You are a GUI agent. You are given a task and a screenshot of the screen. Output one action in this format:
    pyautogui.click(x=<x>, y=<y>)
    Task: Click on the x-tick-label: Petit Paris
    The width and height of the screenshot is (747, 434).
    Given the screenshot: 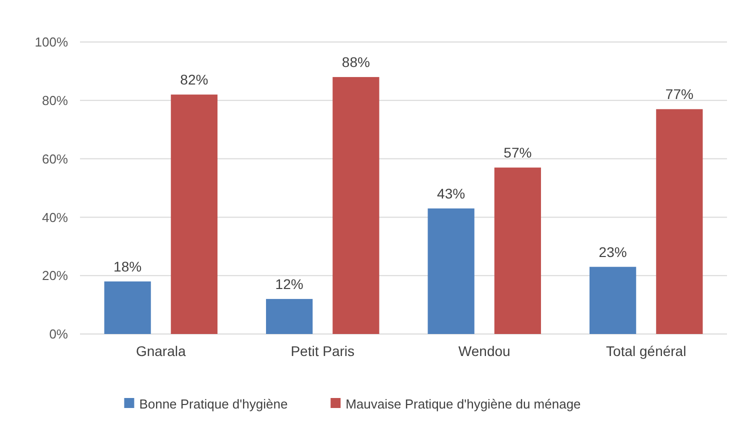 What is the action you would take?
    pyautogui.click(x=322, y=351)
    